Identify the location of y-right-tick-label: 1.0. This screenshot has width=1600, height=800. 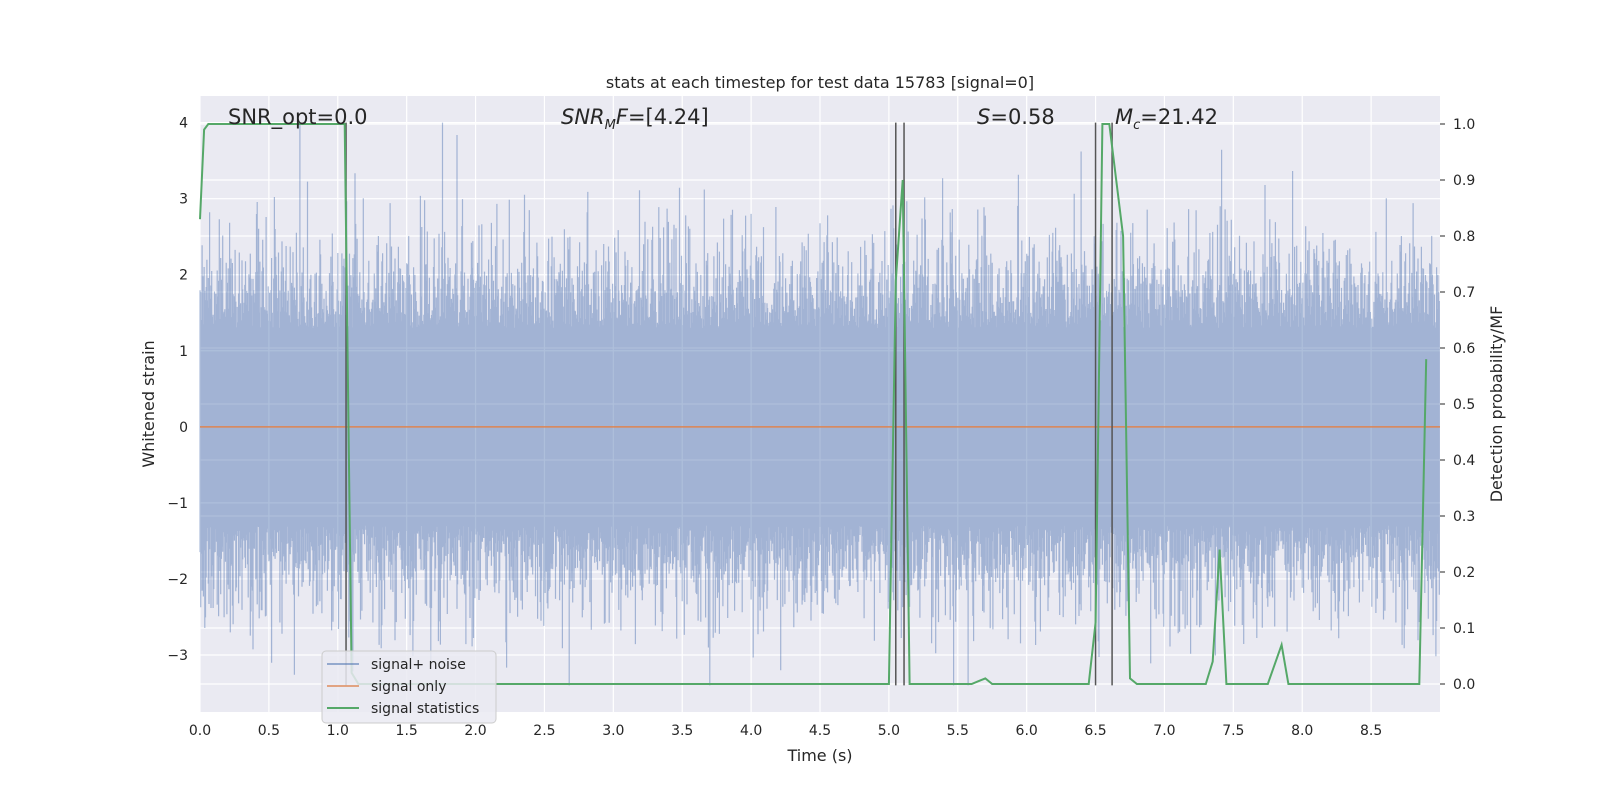
(1464, 125).